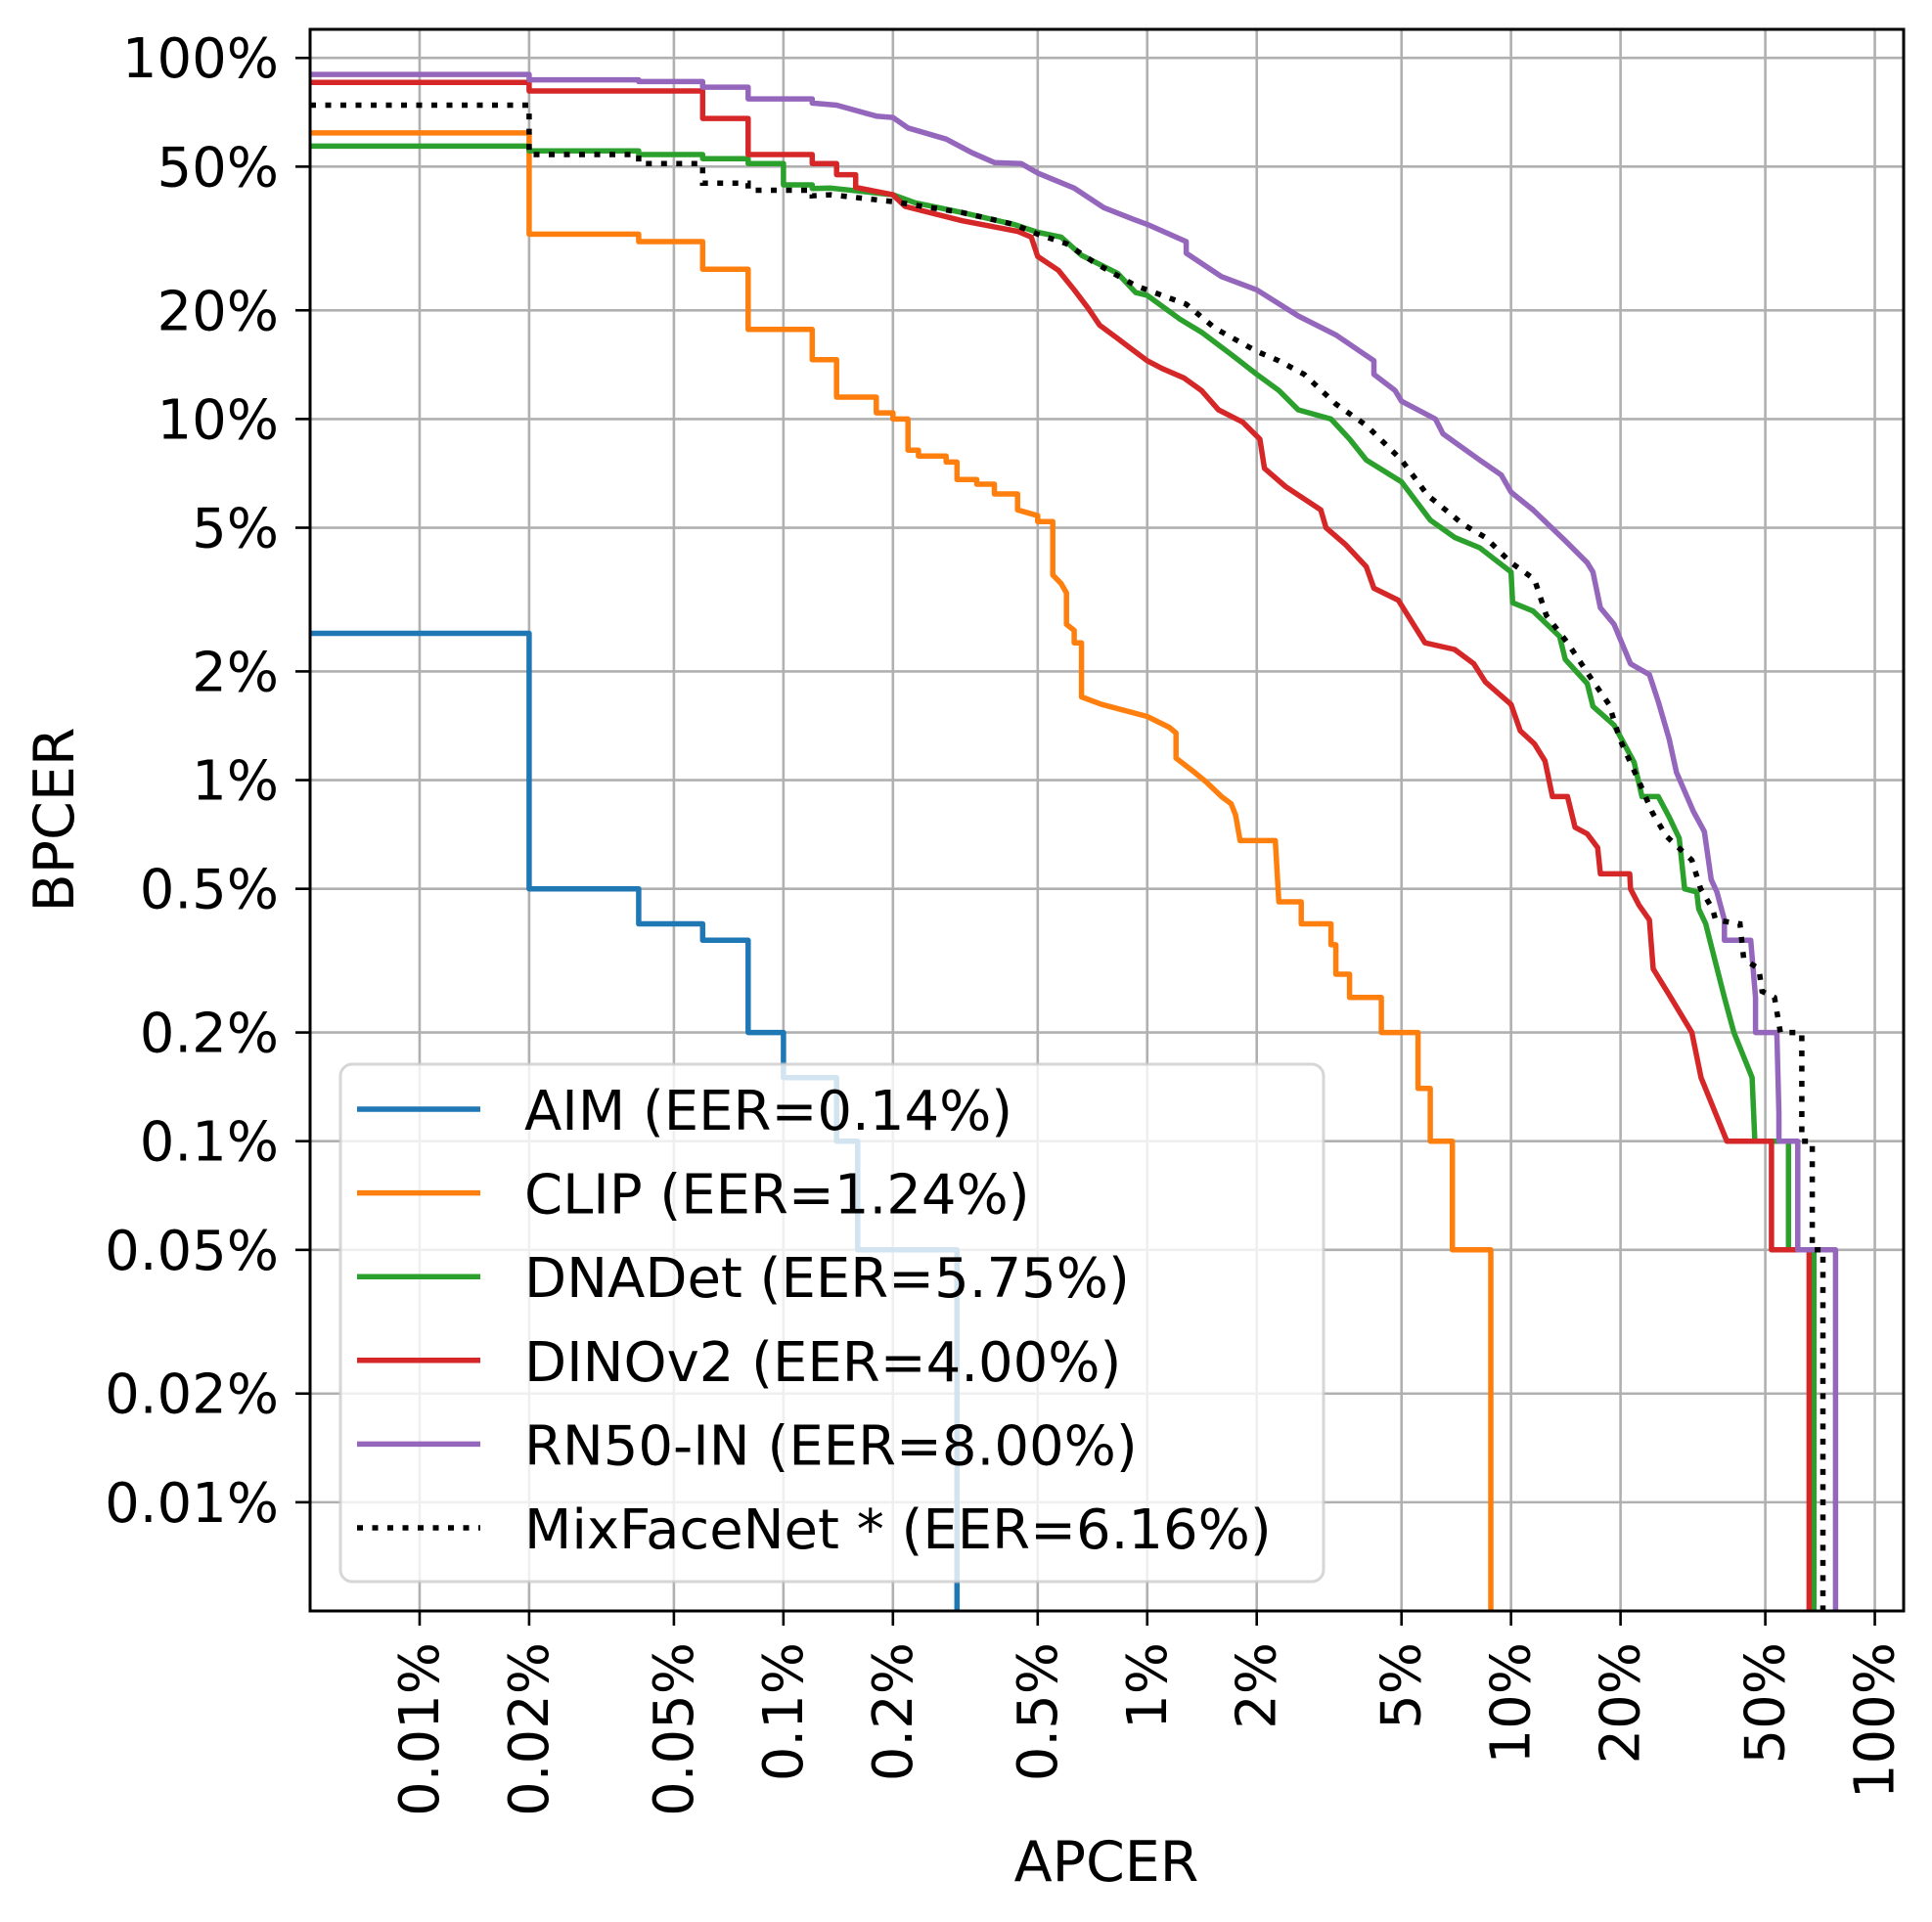 This screenshot has width=1932, height=1922. What do you see at coordinates (192, 1395) in the screenshot?
I see `y-tick-label: 0.02%` at bounding box center [192, 1395].